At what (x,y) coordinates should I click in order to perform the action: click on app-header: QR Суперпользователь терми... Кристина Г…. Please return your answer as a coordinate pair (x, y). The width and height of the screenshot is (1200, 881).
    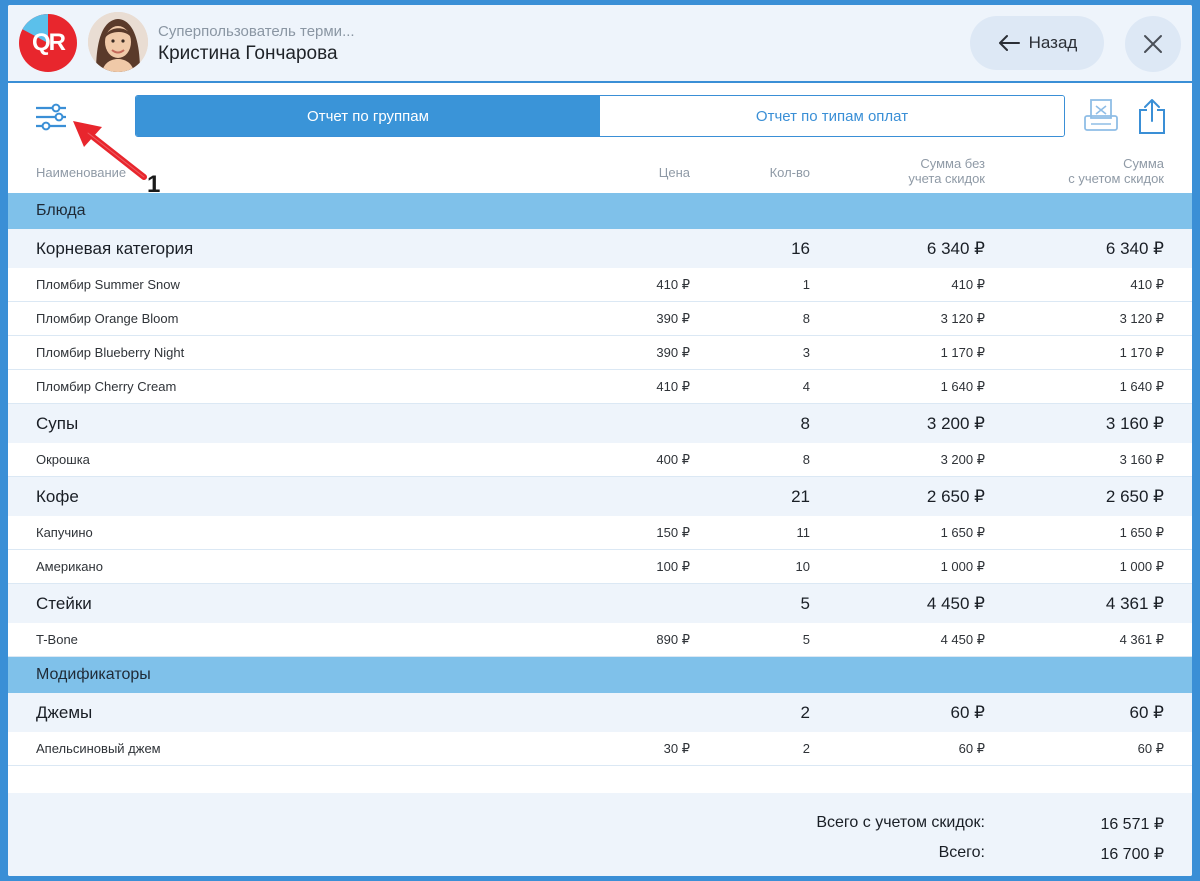
    Looking at the image, I should click on (600, 44).